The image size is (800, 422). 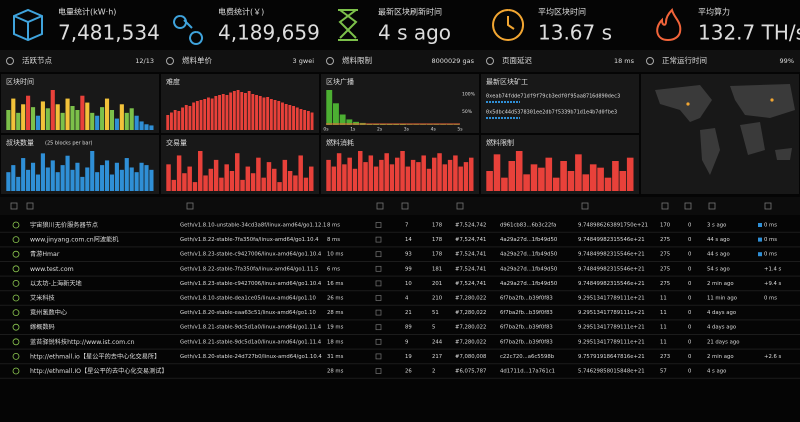 What do you see at coordinates (528, 226) in the screenshot?
I see `cell: d961cb83...6b3c22fa` at bounding box center [528, 226].